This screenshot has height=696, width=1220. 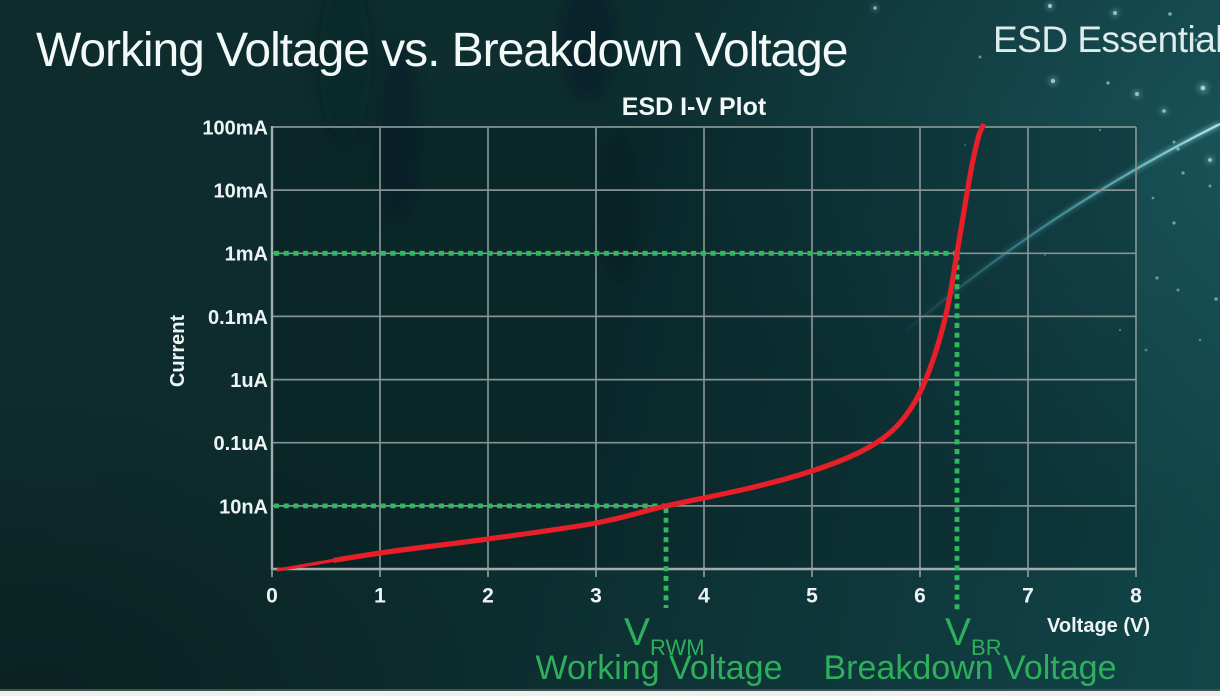 I want to click on svg-text: 10nA, so click(x=243, y=507).